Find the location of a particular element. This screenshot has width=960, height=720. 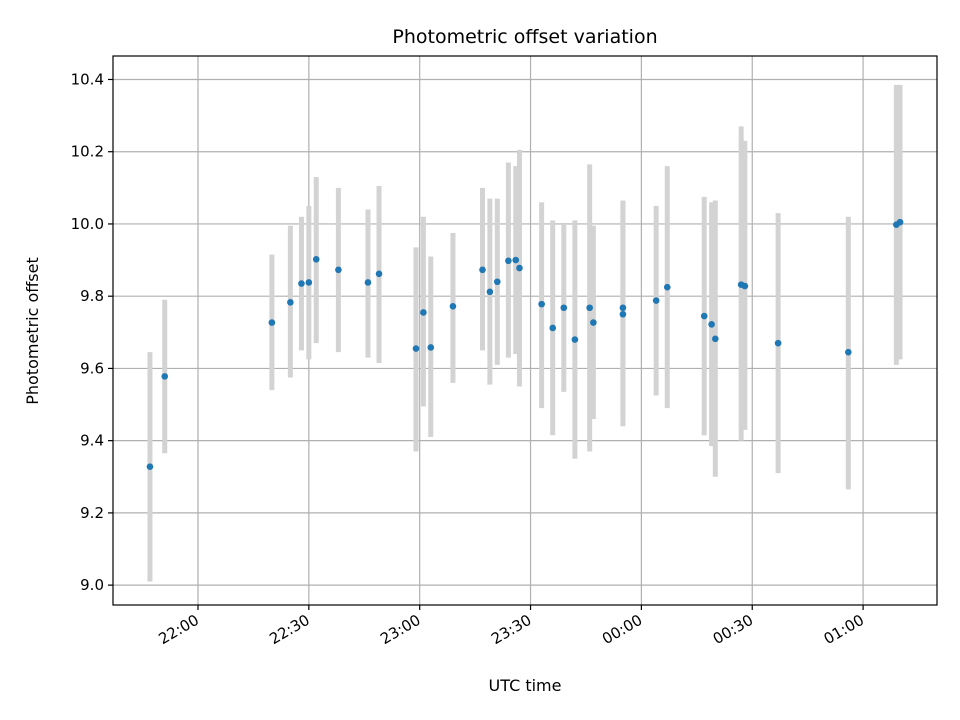

x-tick-label: 22:30 is located at coordinates (289, 629).